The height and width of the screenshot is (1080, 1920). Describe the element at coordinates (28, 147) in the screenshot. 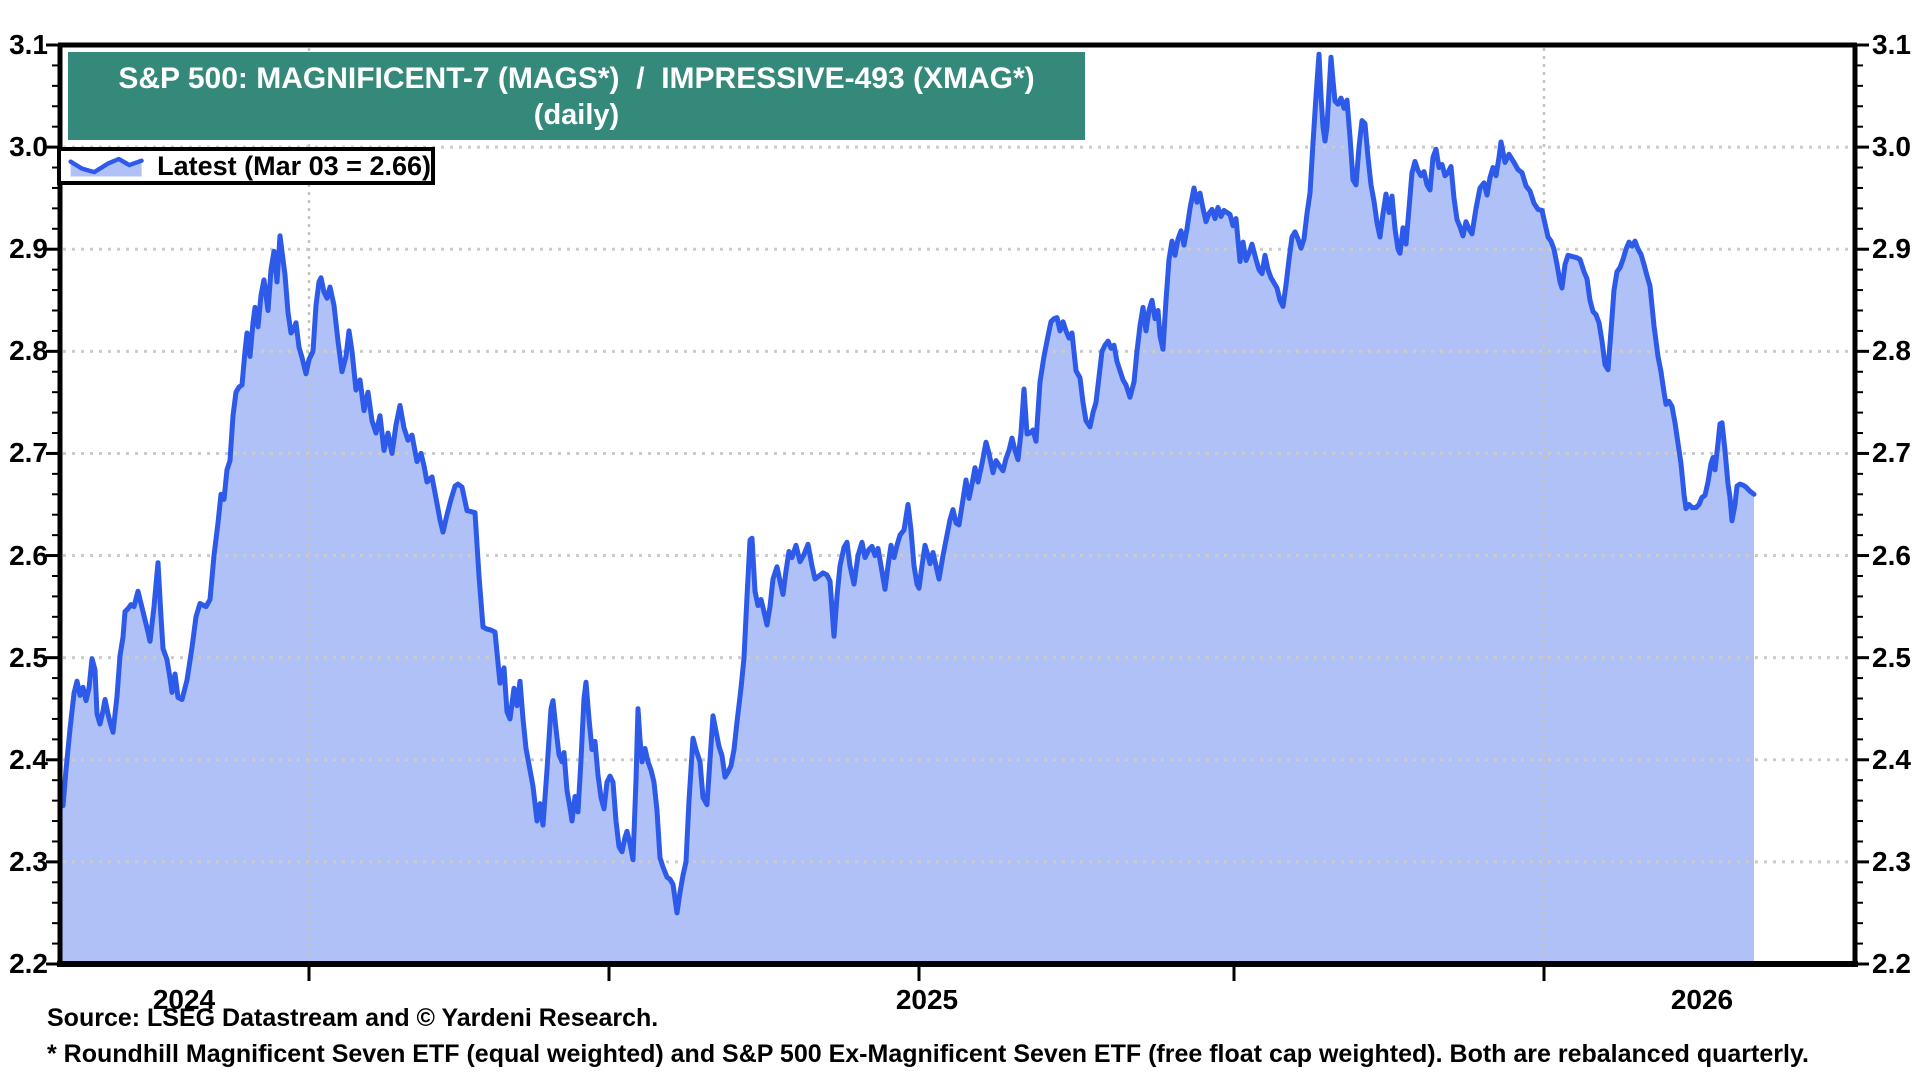

I see `y-tick-label-left-3.0: 3.0` at that location.